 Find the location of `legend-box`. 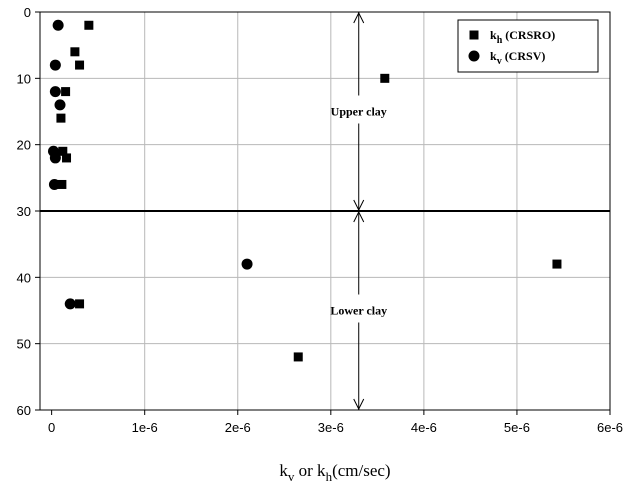

legend-box is located at coordinates (528, 46).